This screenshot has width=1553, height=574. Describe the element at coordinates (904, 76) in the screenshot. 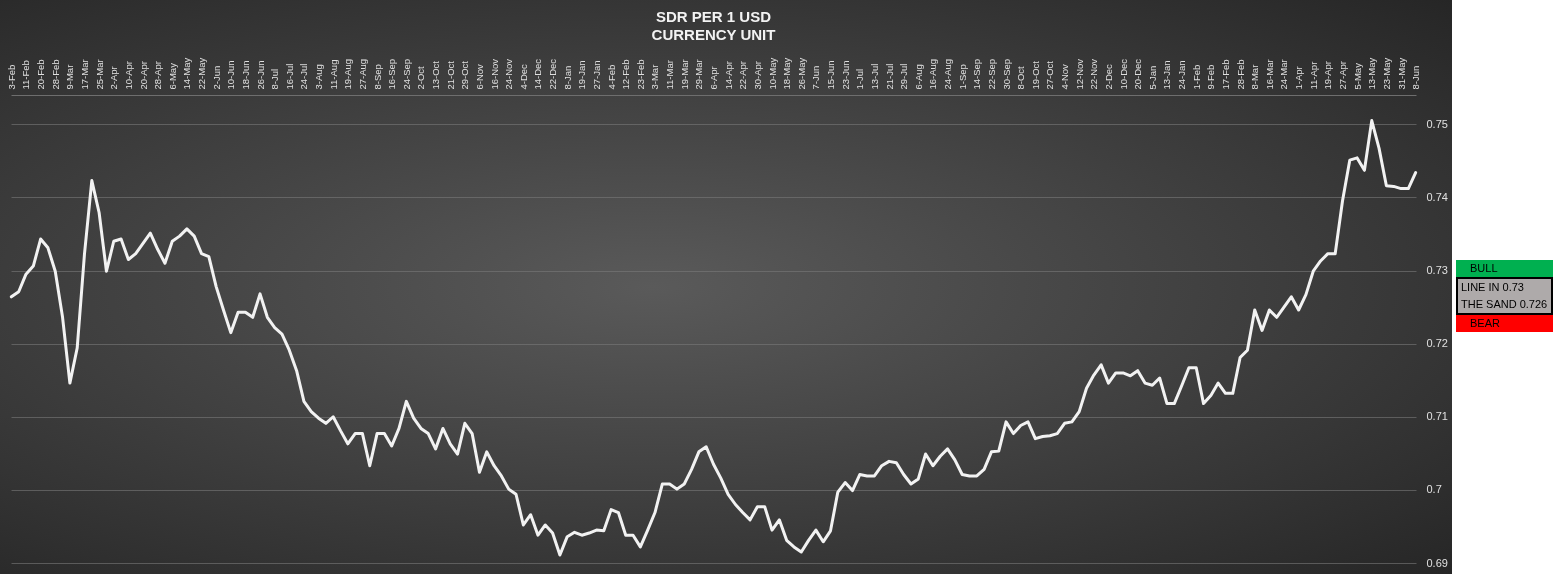

I see `x-tick-label: 29-Jul` at that location.